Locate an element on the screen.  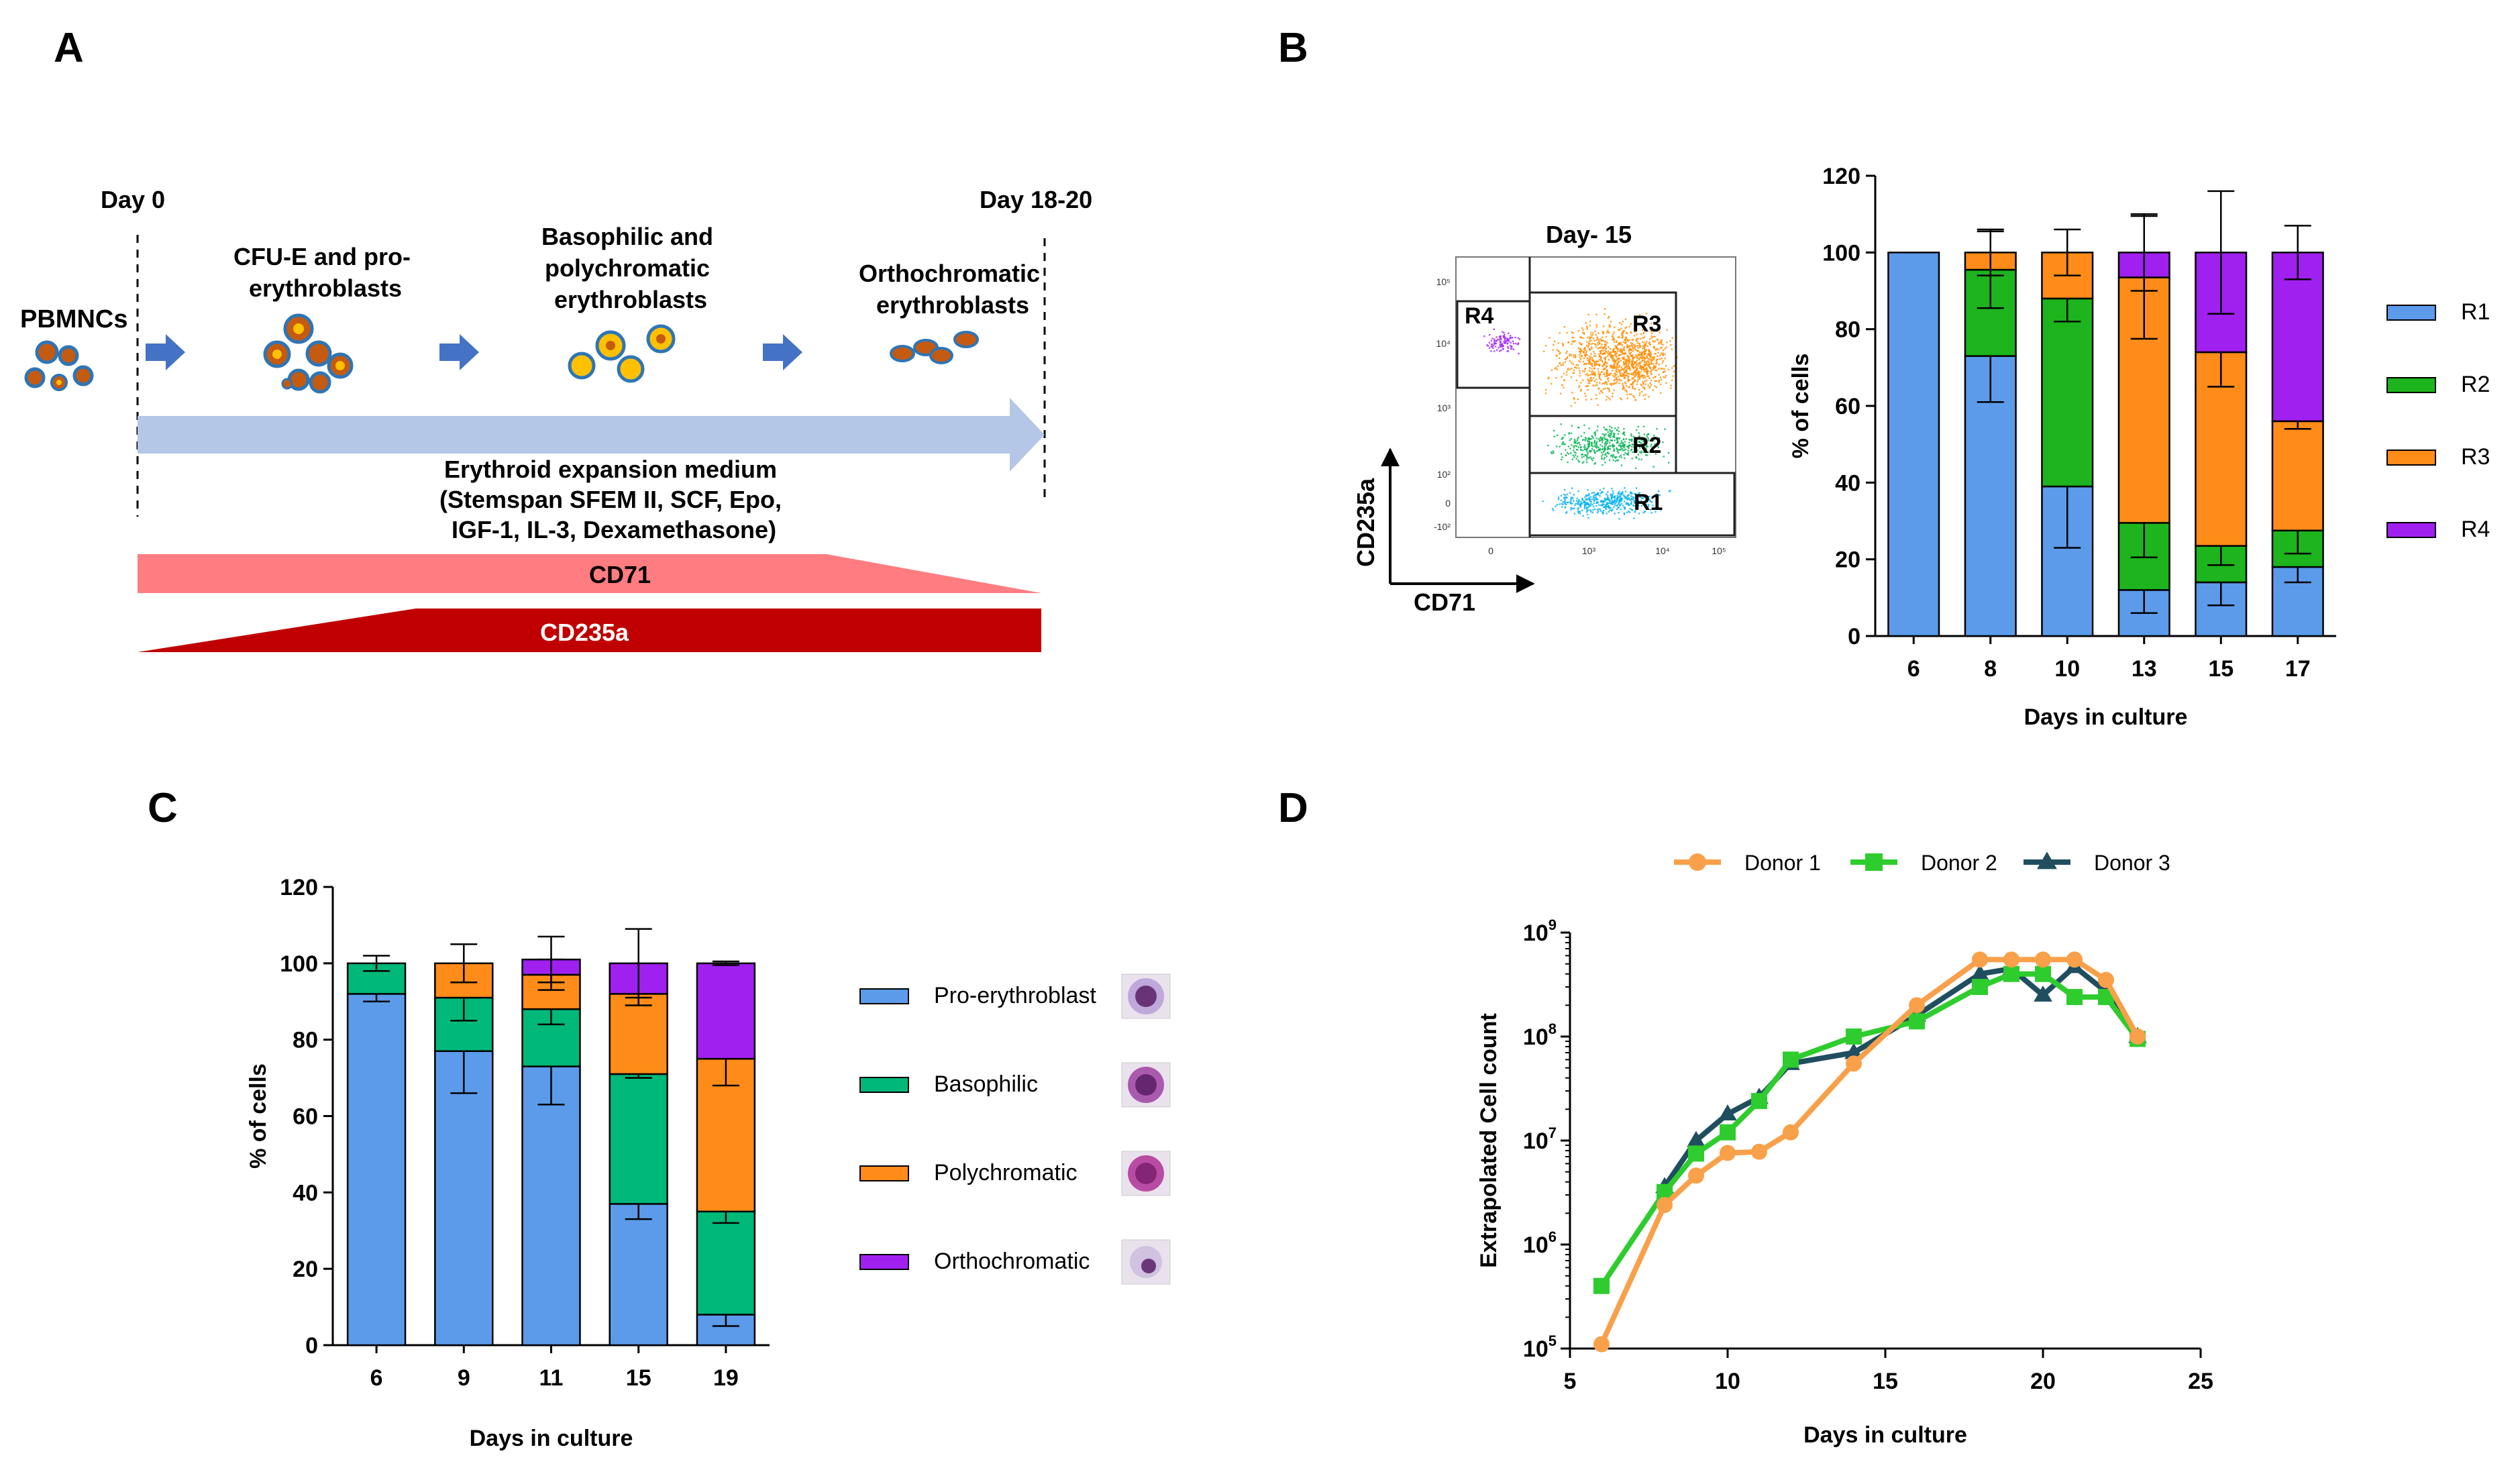
legend-label: Donor 2 is located at coordinates (1959, 863).